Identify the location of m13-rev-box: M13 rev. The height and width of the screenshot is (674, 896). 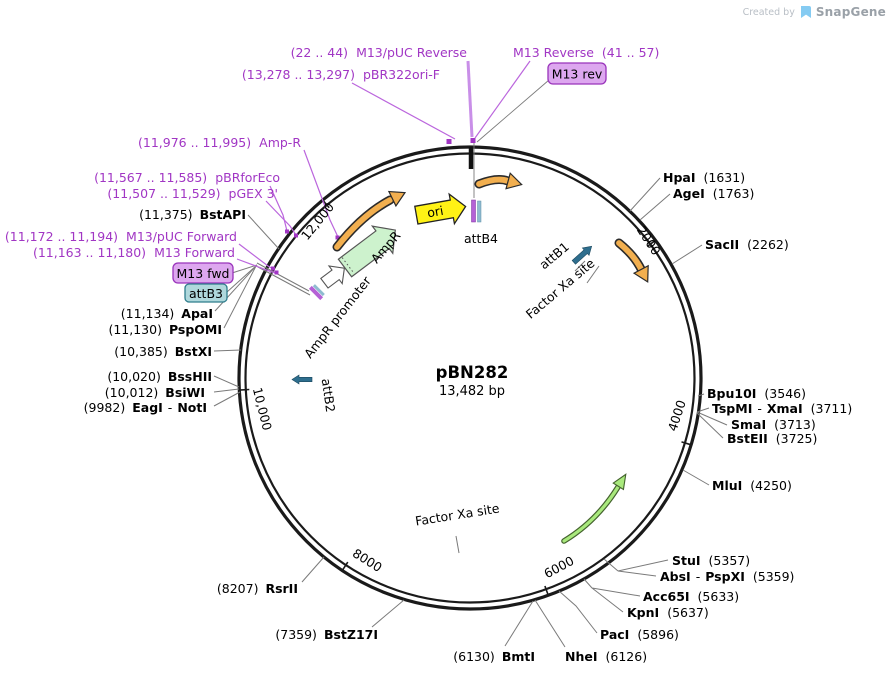
(577, 73).